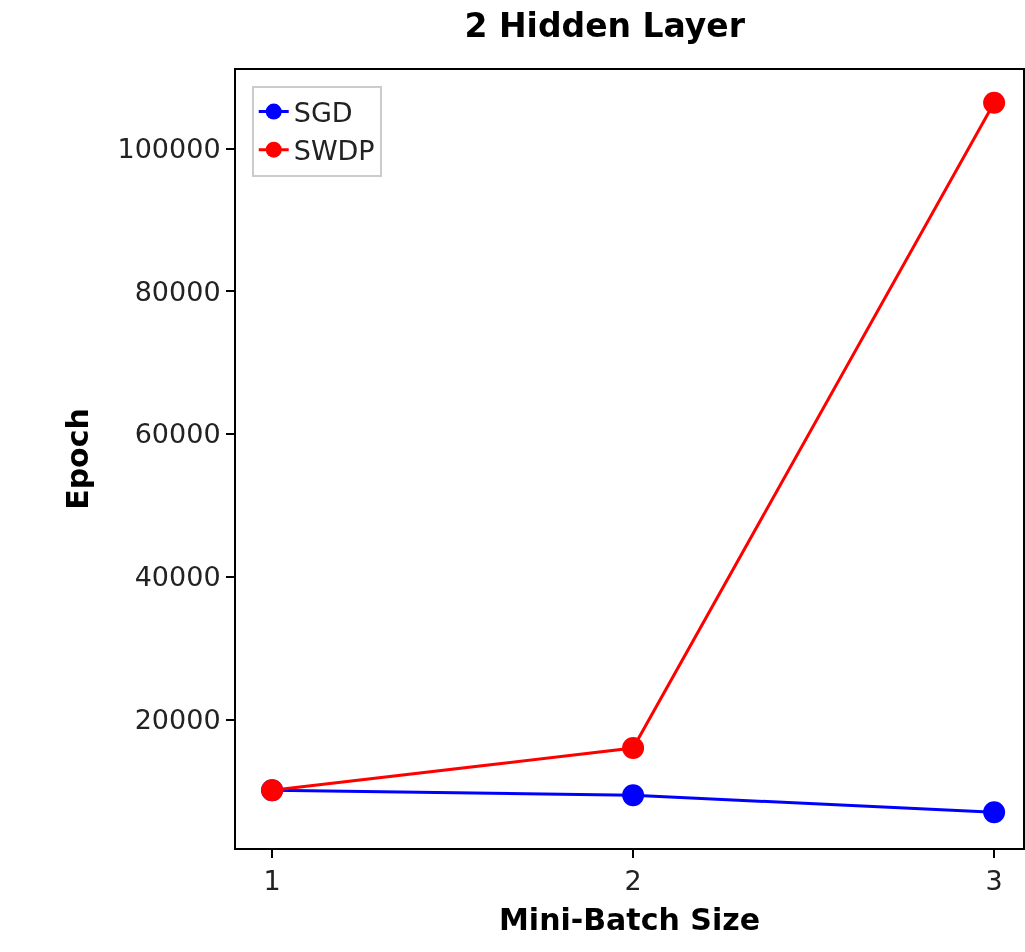 The height and width of the screenshot is (952, 1025). What do you see at coordinates (78, 459) in the screenshot?
I see `y-axis-title: Epoch` at bounding box center [78, 459].